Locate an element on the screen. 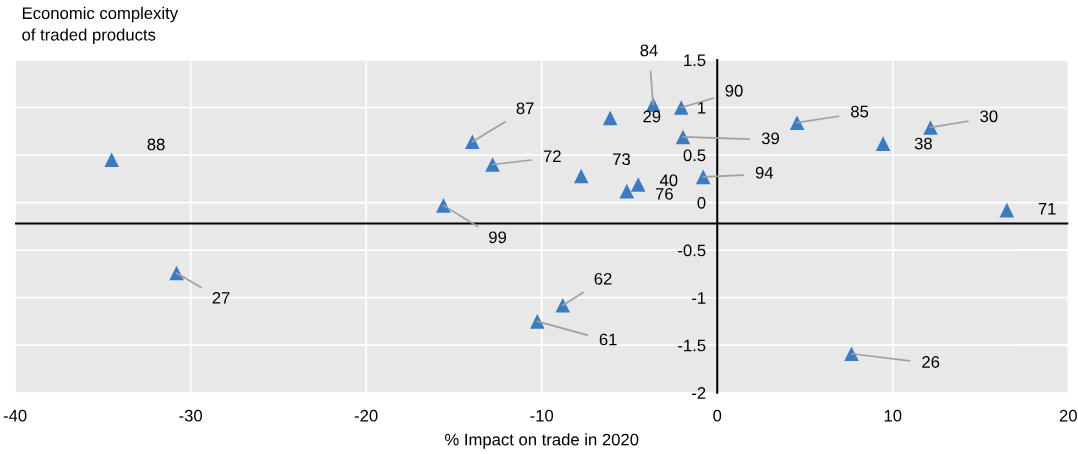 The width and height of the screenshot is (1078, 454). annotation: 85 is located at coordinates (860, 111).